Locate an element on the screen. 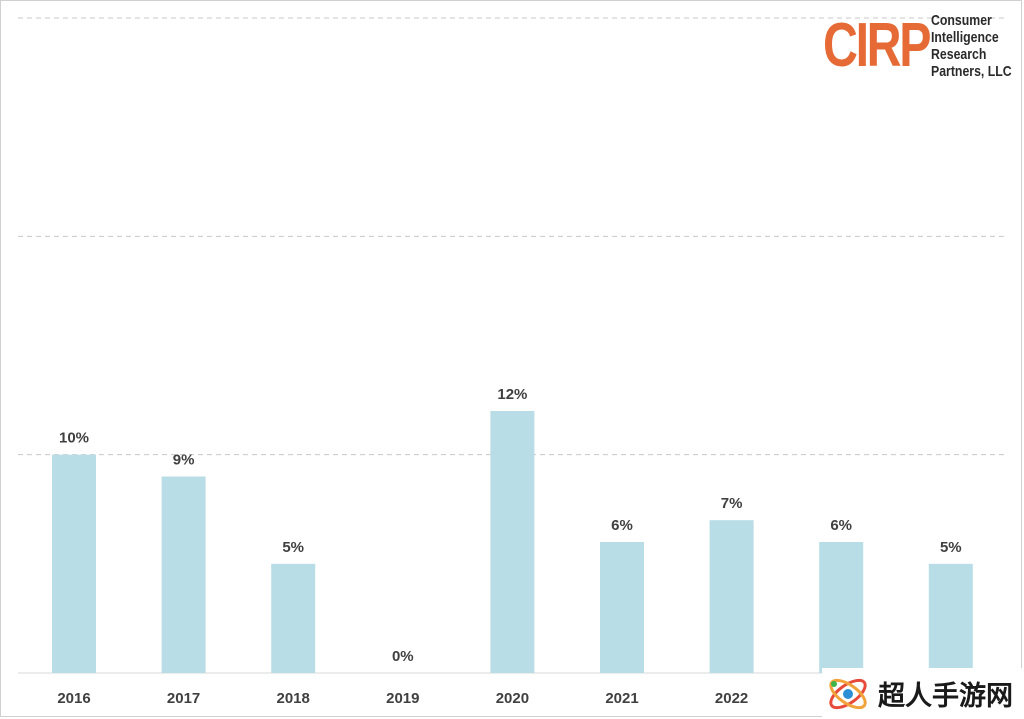 This screenshot has height=719, width=1024. bar-2022 is located at coordinates (731, 596).